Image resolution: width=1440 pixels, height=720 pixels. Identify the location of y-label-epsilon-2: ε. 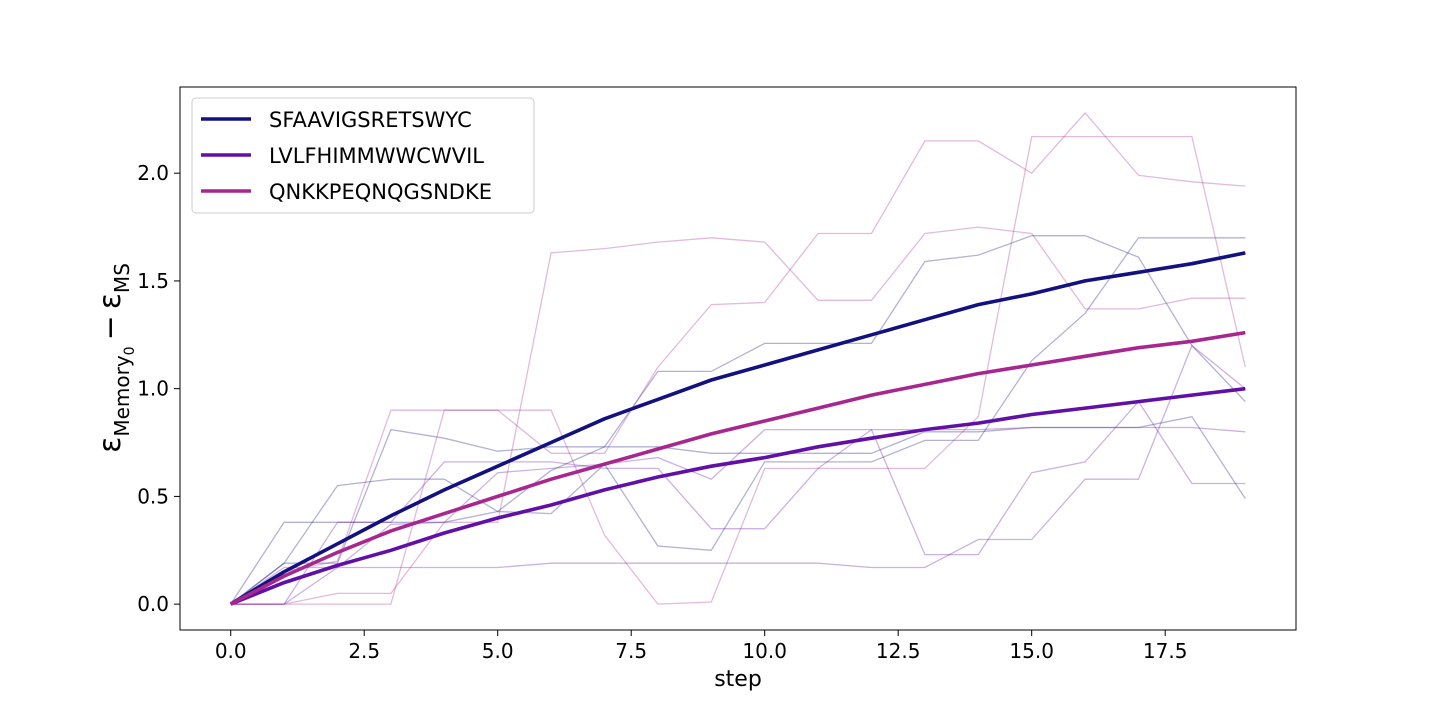
(110, 301).